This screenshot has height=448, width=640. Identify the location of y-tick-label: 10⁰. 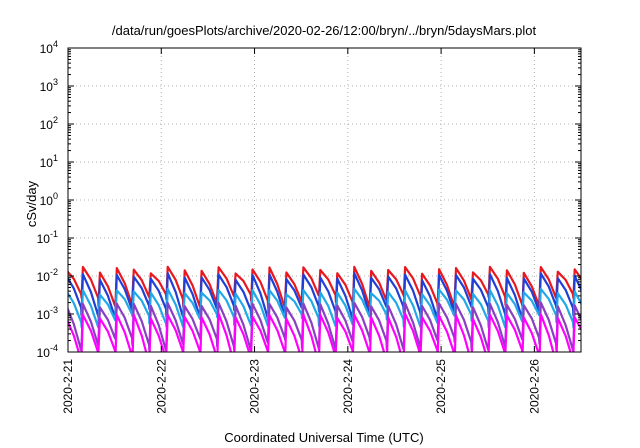
(49, 199).